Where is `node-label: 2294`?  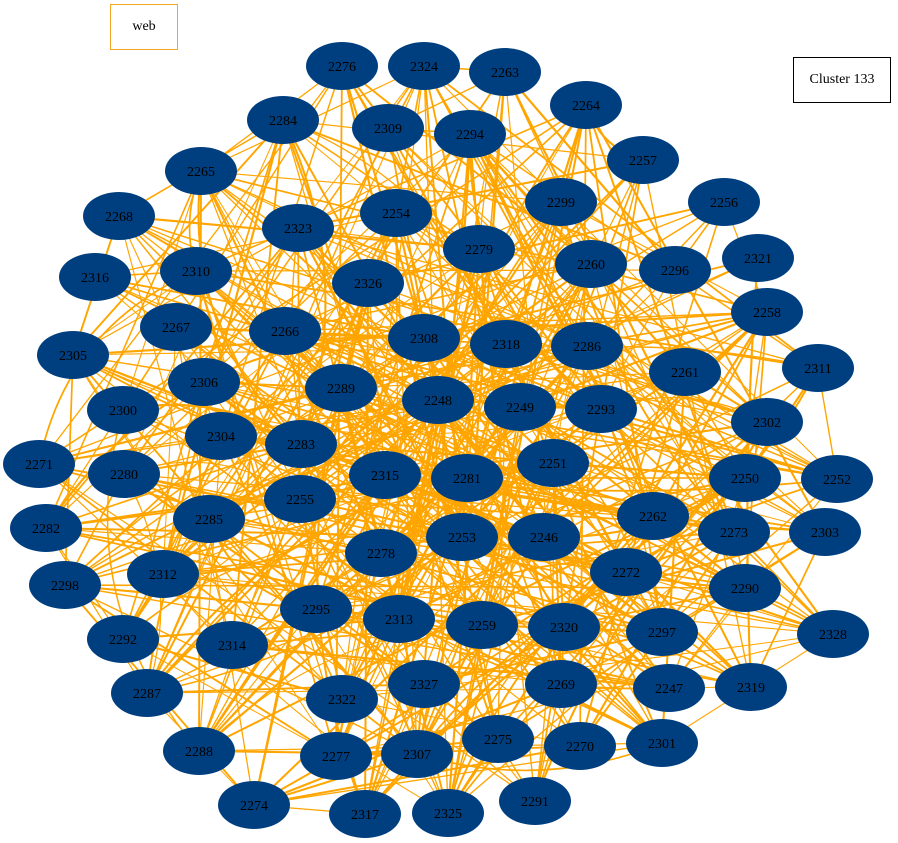
node-label: 2294 is located at coordinates (470, 135).